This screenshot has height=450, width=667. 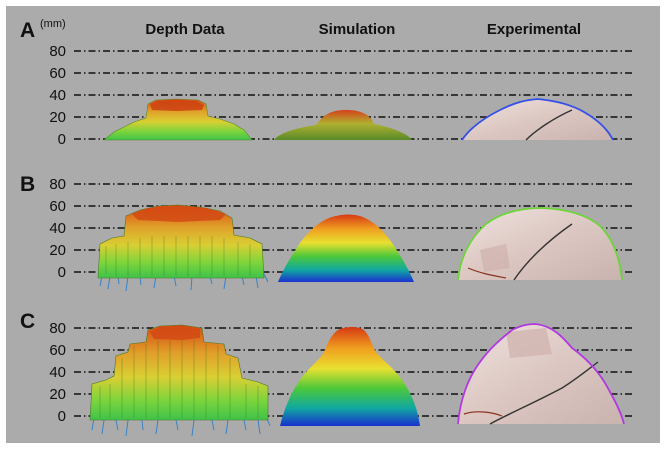 I want to click on sim-surface-b, so click(x=346, y=248).